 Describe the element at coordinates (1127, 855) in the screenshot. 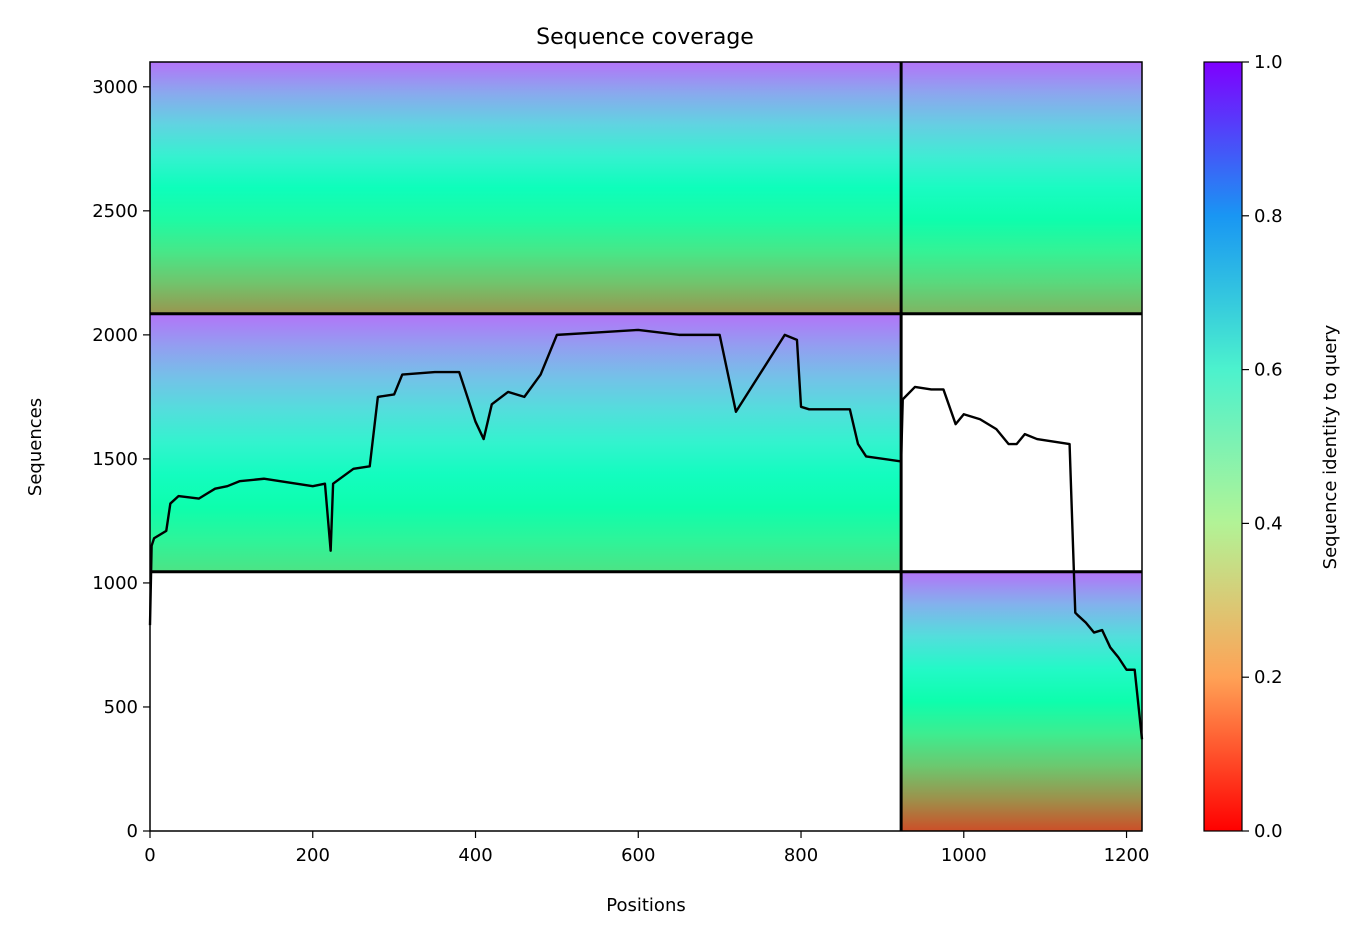

I see `x-tick-label: 1200` at that location.